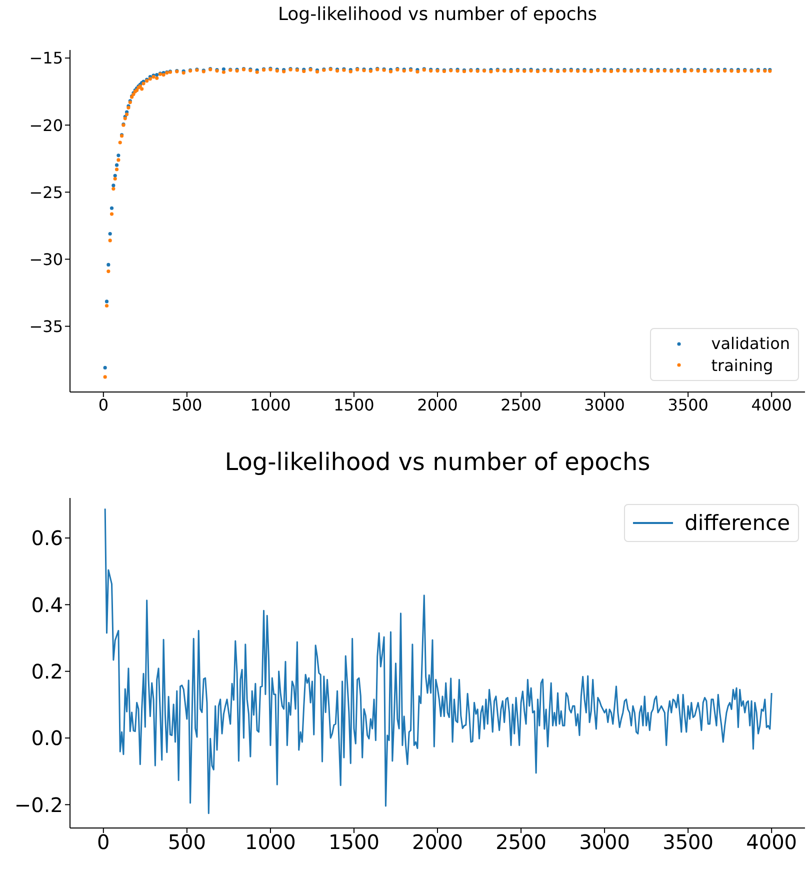 The height and width of the screenshot is (873, 807). Describe the element at coordinates (46, 326) in the screenshot. I see `y-tick-label: −35` at that location.